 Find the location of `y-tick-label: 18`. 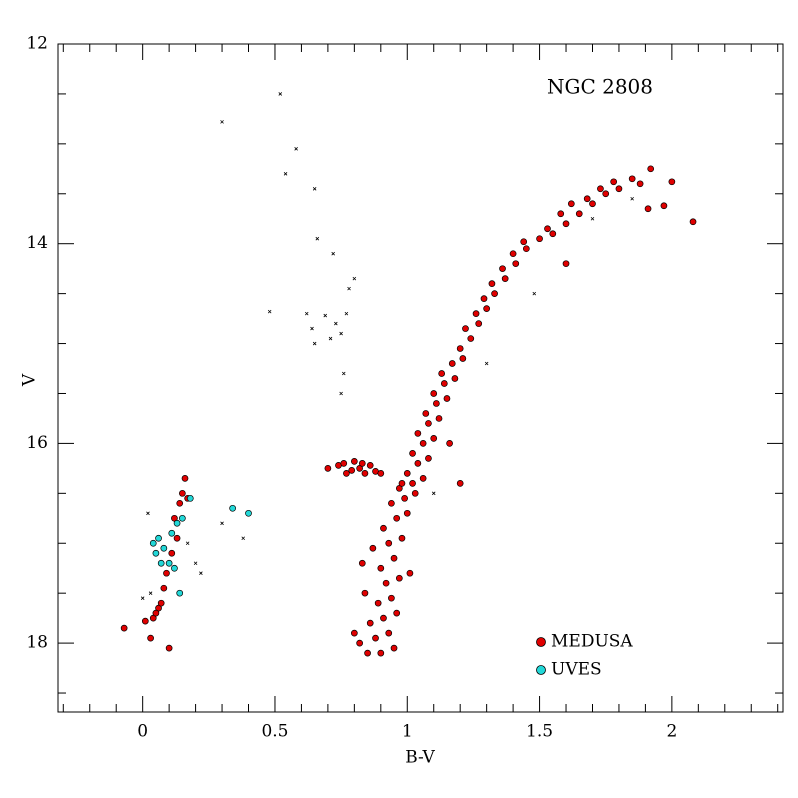

y-tick-label: 18 is located at coordinates (37, 643).